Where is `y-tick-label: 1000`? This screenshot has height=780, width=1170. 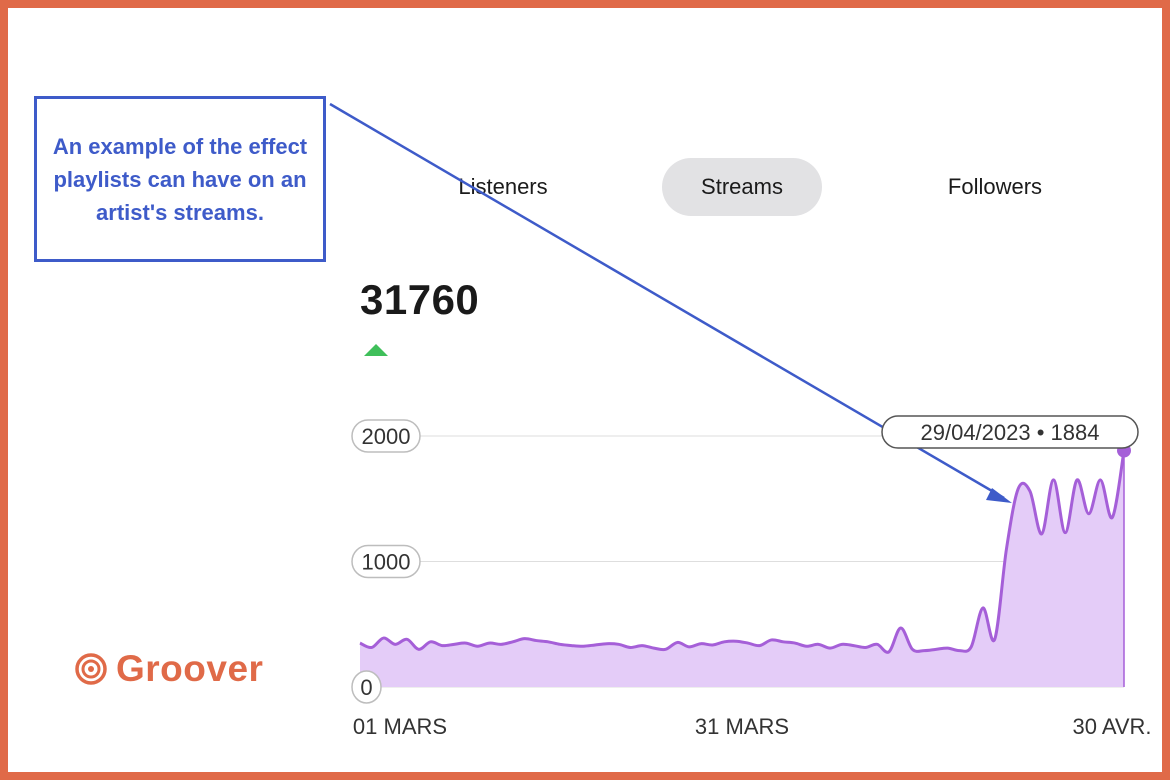 y-tick-label: 1000 is located at coordinates (386, 562).